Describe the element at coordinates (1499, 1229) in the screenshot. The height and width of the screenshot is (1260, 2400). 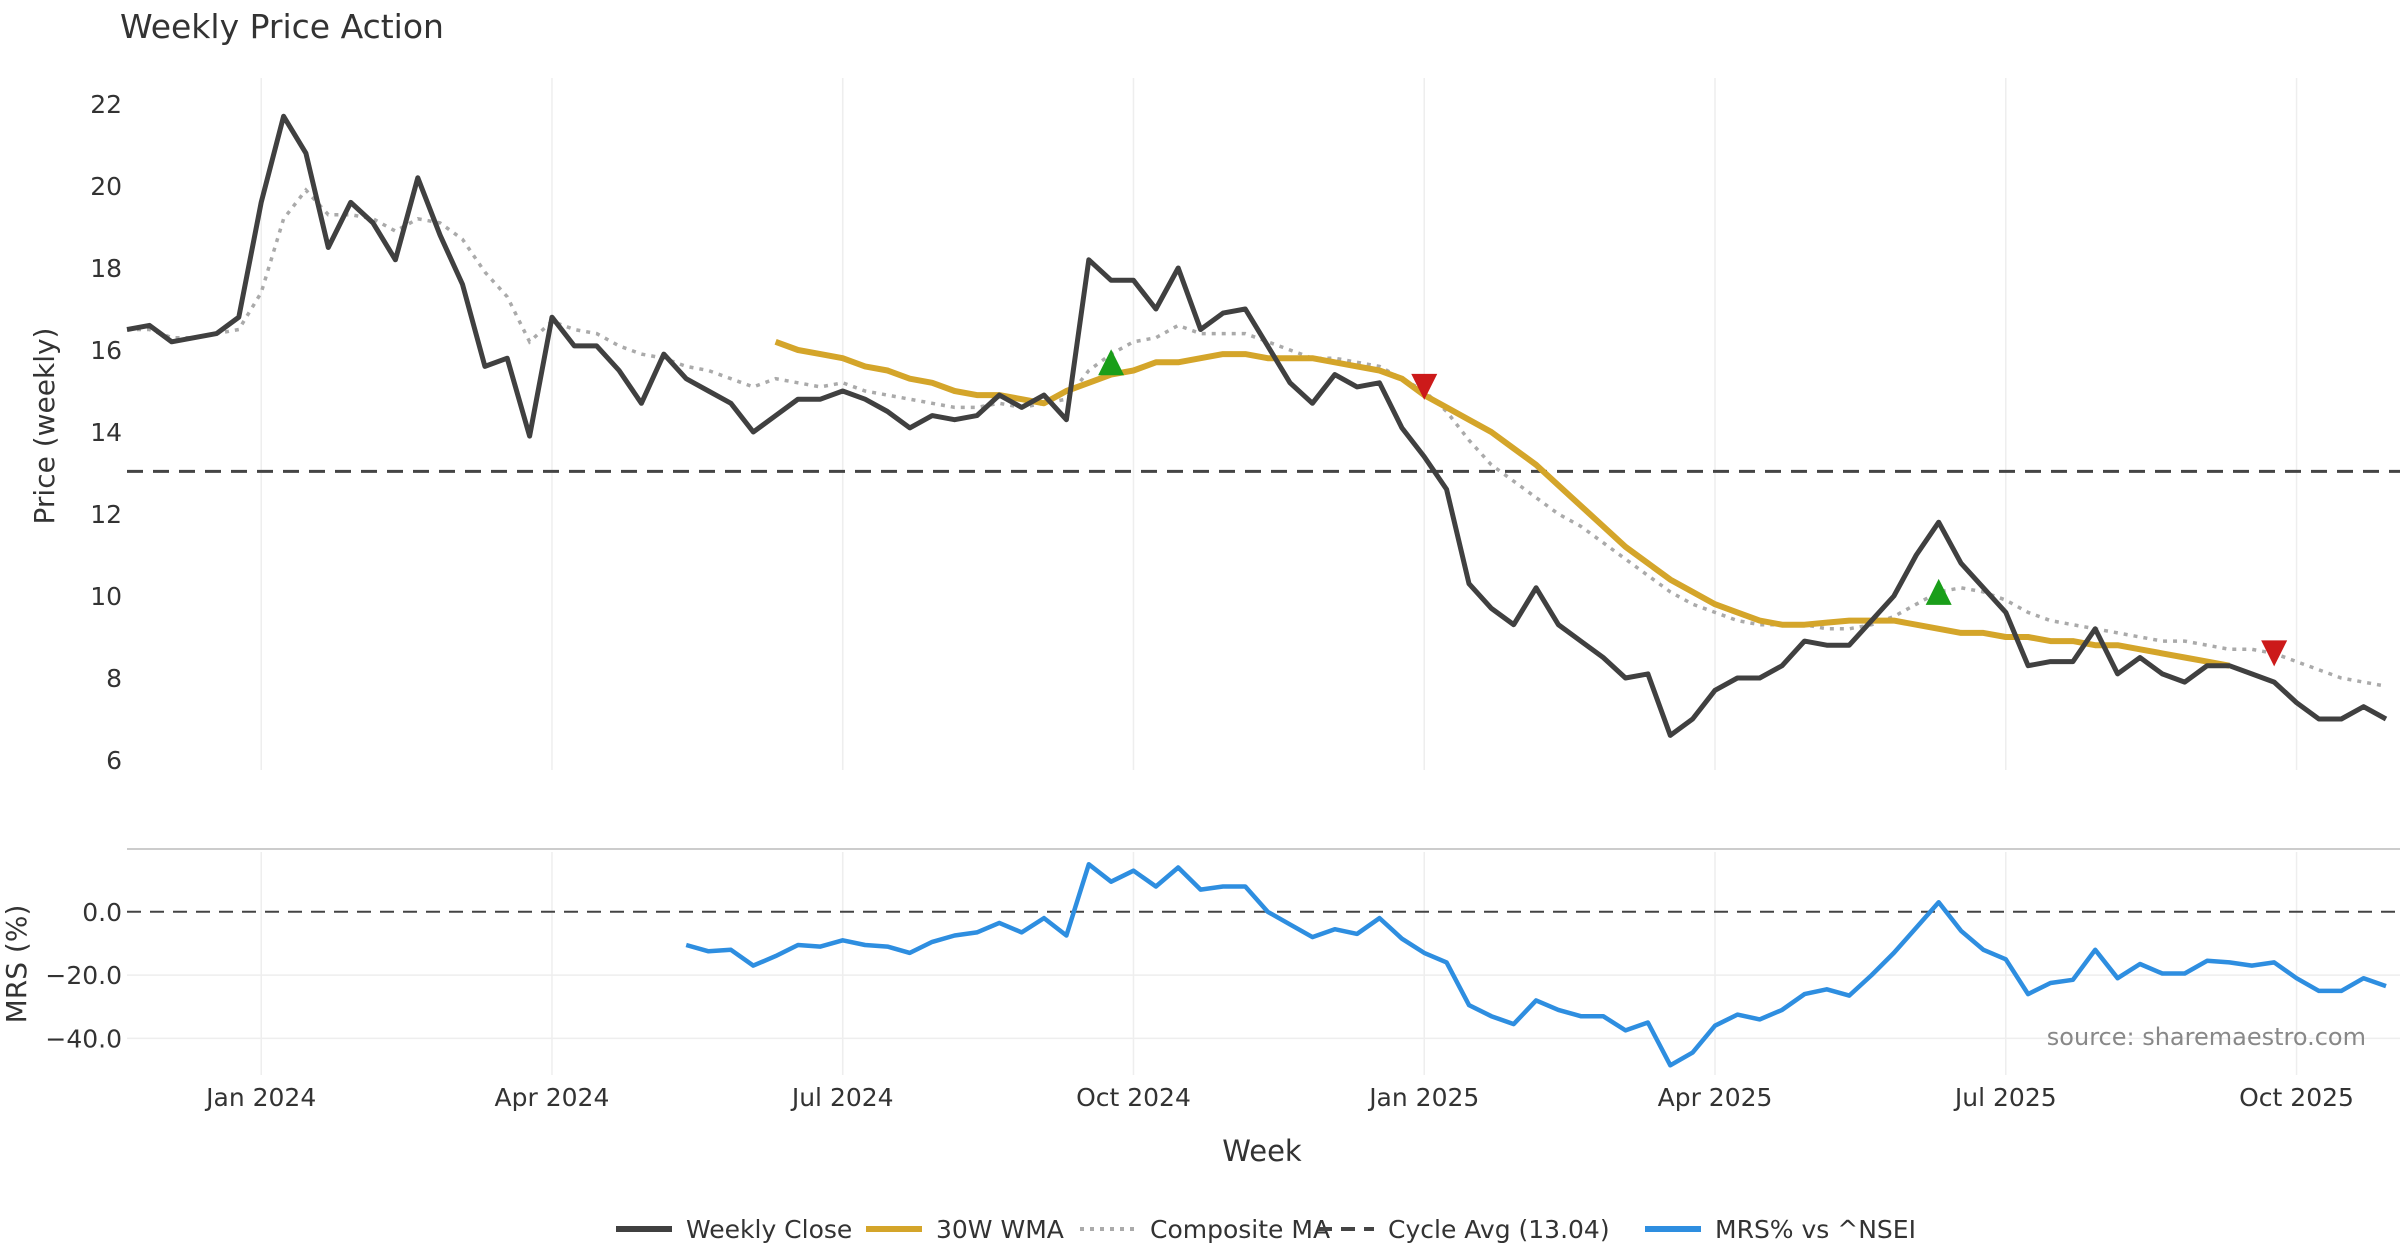
I see `legend-label: Cycle Avg (13.04)` at that location.